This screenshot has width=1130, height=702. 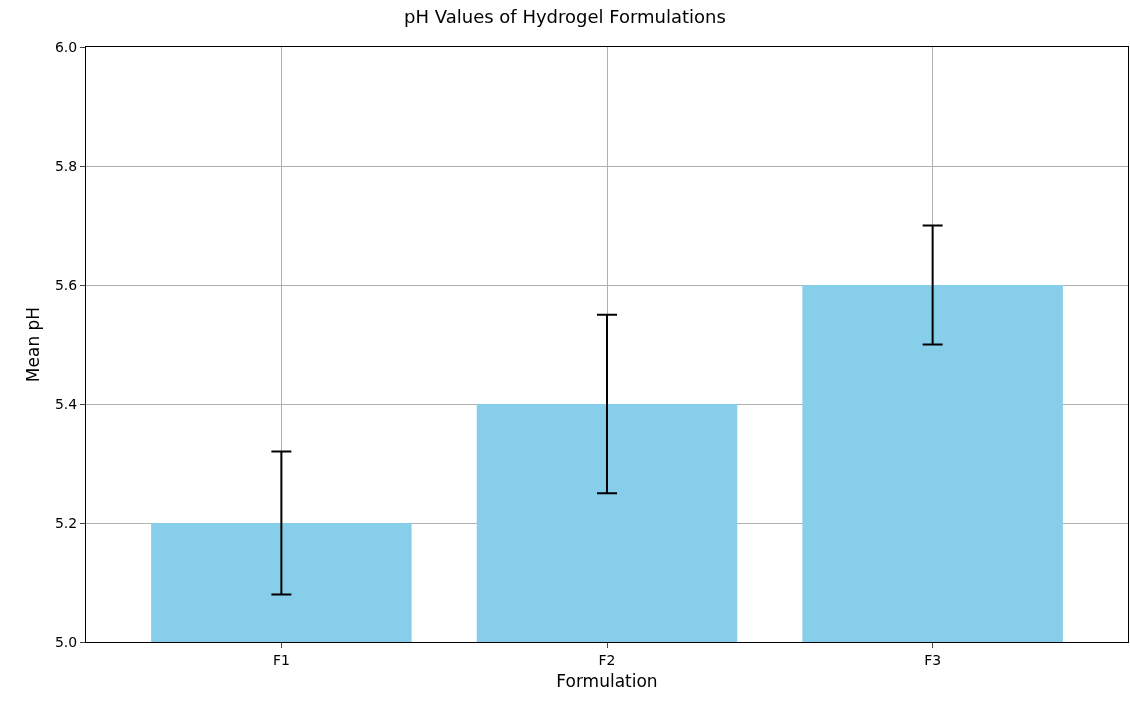 I want to click on y-tick-label: 5.4, so click(x=66, y=403).